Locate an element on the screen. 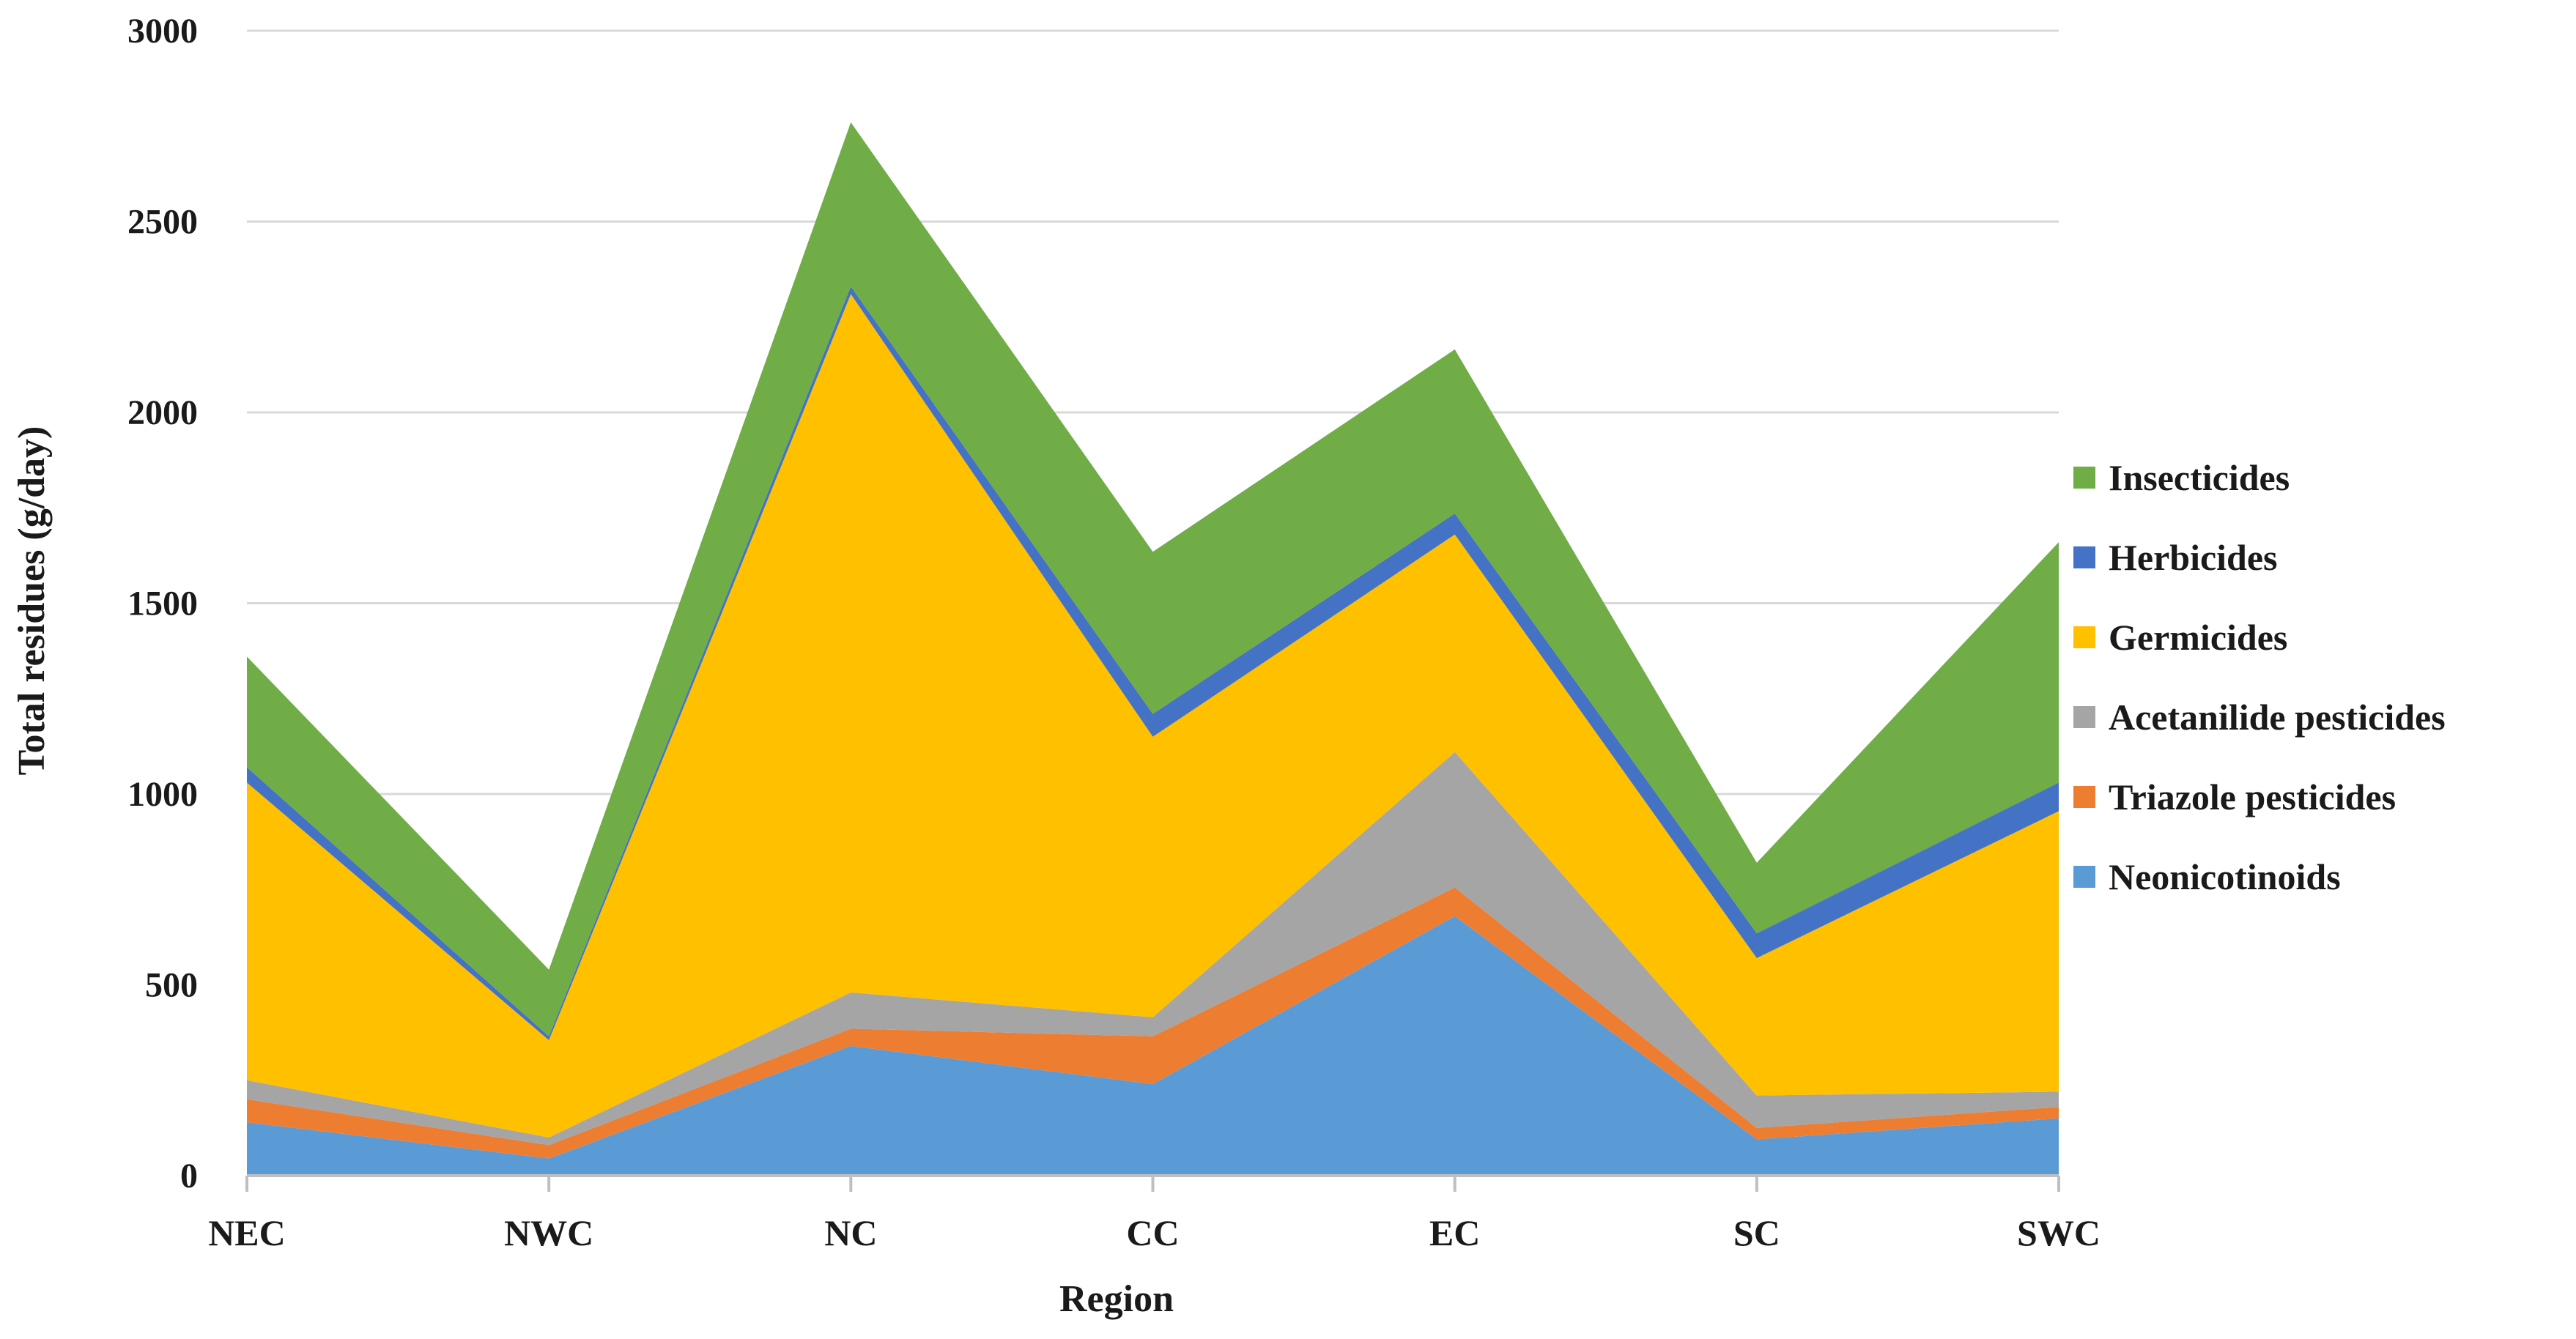 The image size is (2576, 1339). x-tick-label: CC is located at coordinates (1152, 1232).